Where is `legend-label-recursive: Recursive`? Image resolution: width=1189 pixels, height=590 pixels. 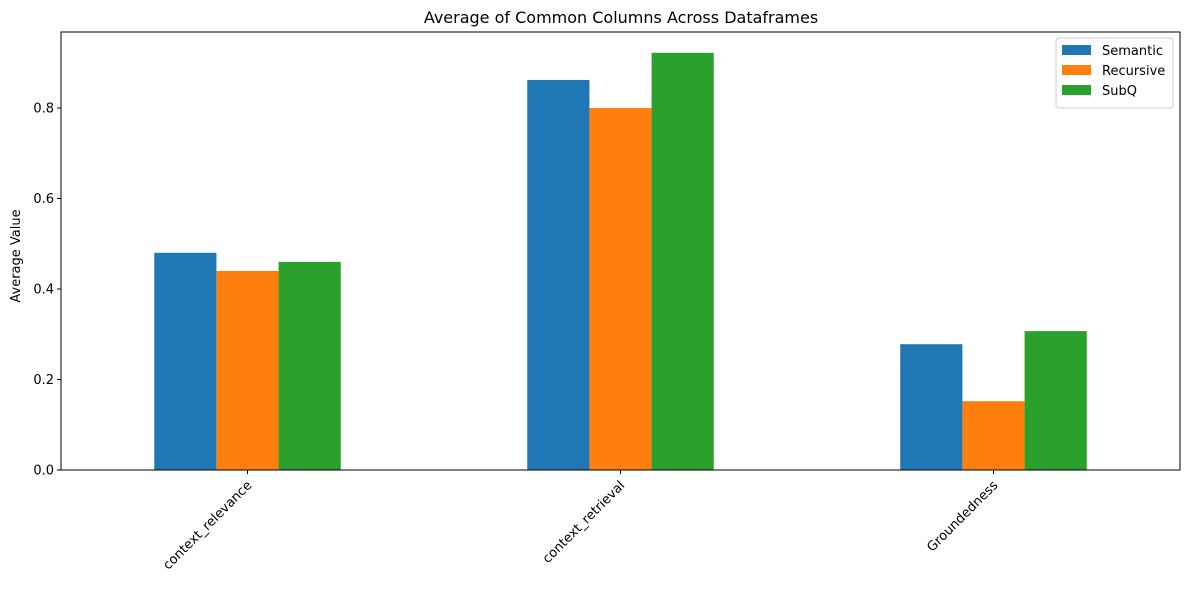
legend-label-recursive: Recursive is located at coordinates (1133, 71).